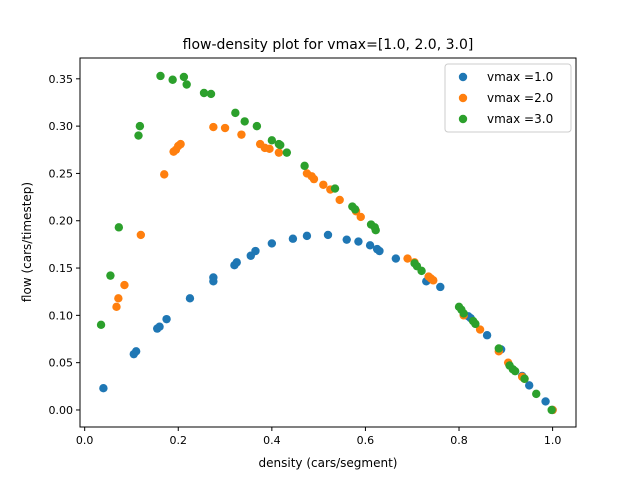  What do you see at coordinates (61, 221) in the screenshot?
I see `y-tick-label: 0.20` at bounding box center [61, 221].